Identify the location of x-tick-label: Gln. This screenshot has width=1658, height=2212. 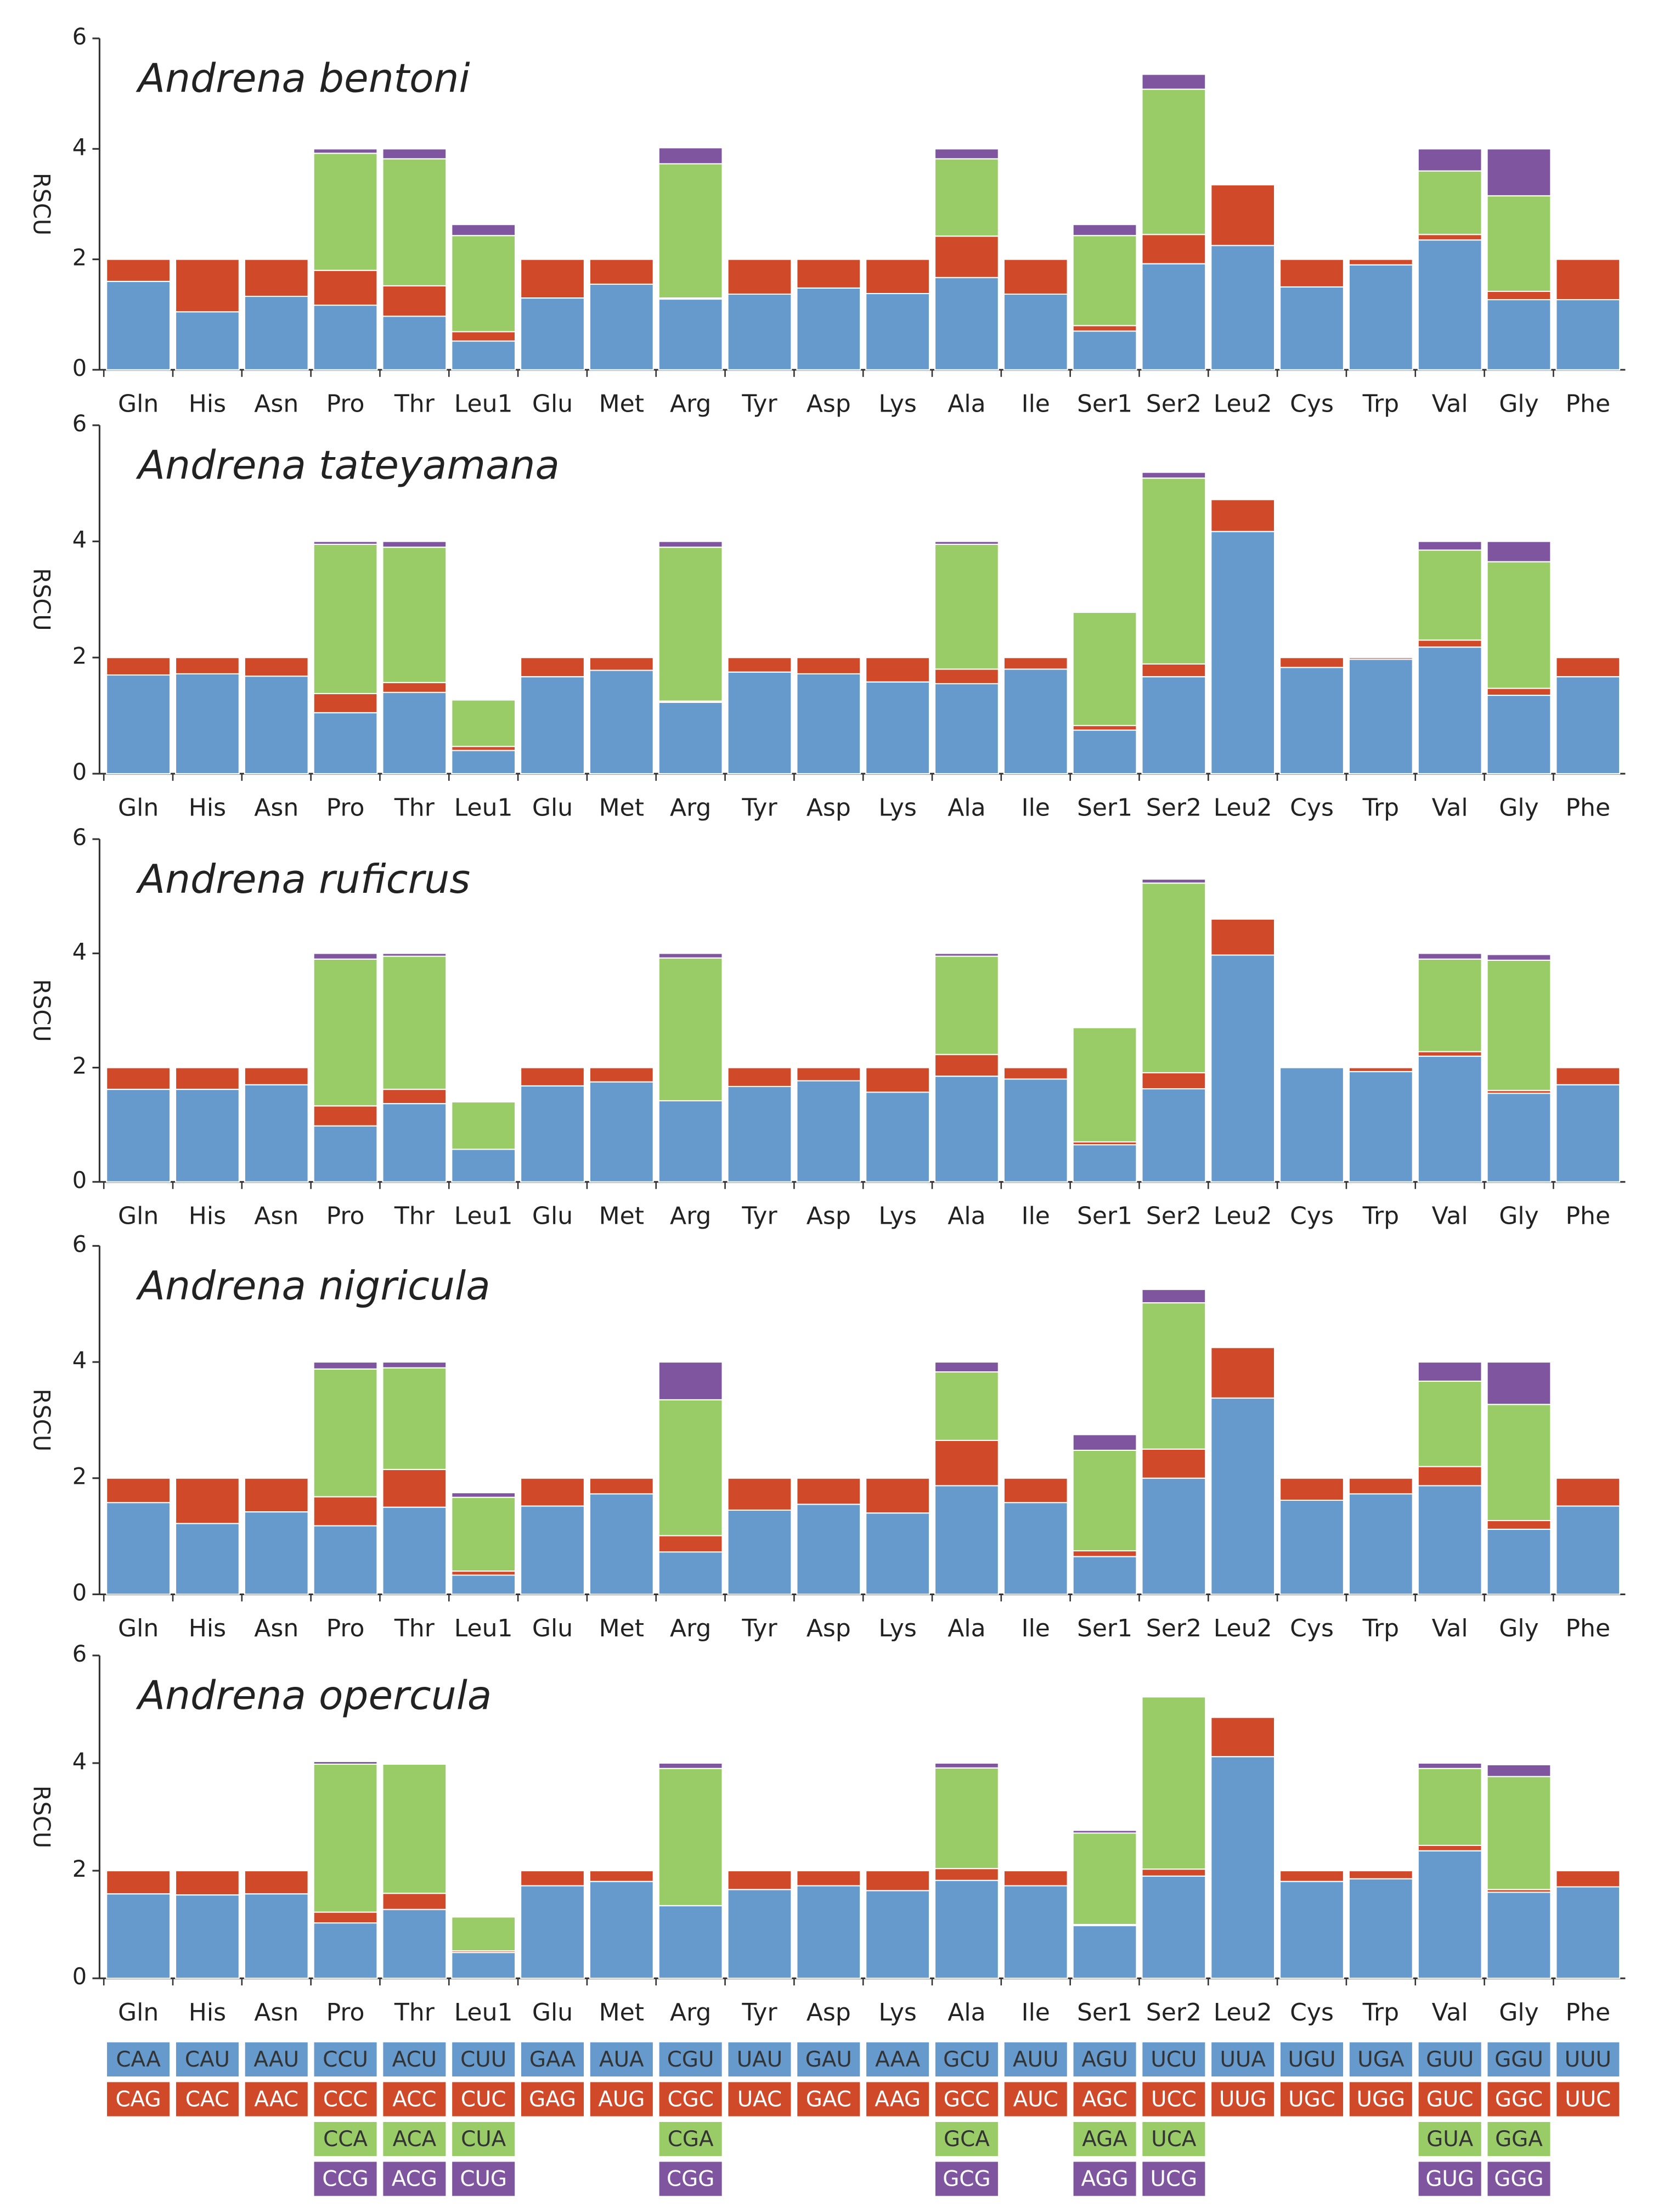
(138, 1628).